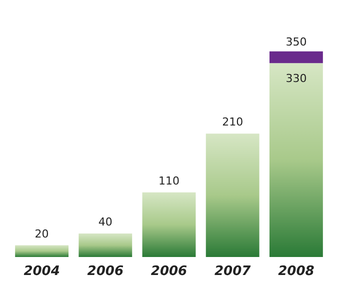  What do you see at coordinates (296, 41) in the screenshot?
I see `total-label: 350` at bounding box center [296, 41].